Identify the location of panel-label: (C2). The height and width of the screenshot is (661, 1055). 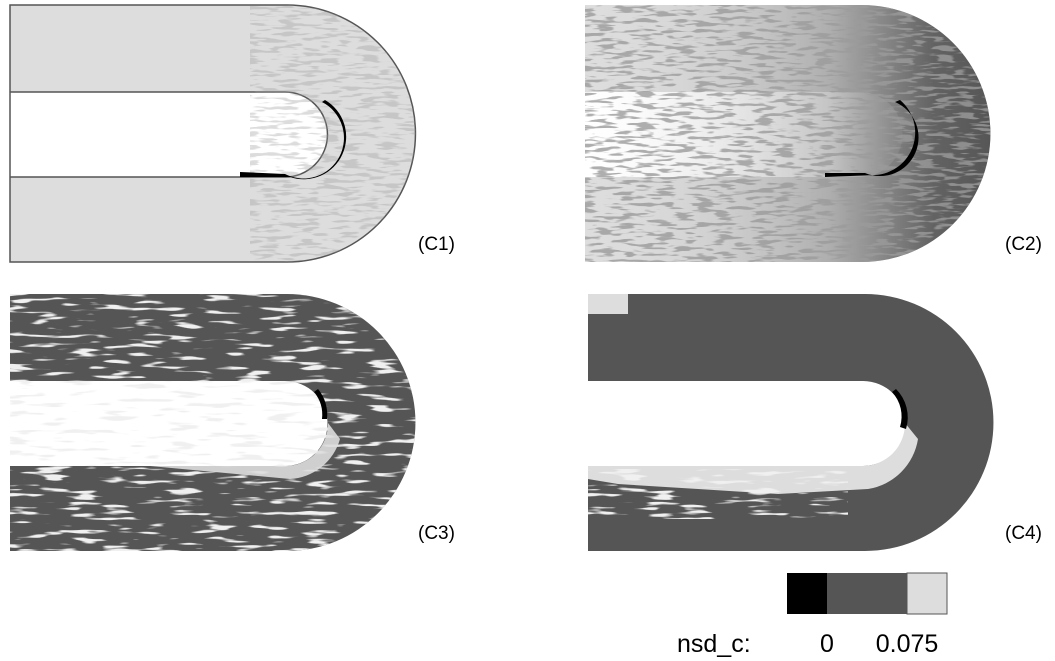
(1023, 244).